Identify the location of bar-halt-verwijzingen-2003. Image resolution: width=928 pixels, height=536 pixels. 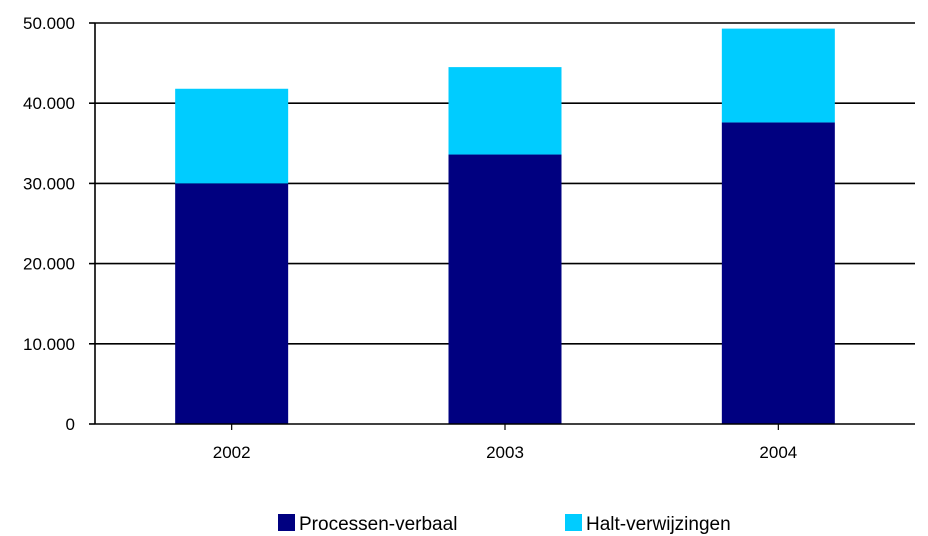
(505, 111).